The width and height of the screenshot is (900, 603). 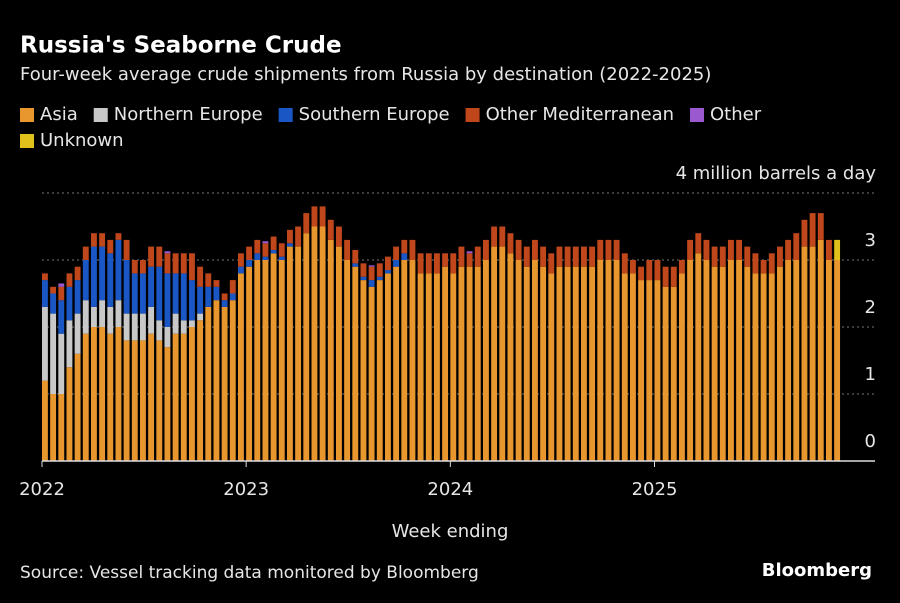 I want to click on chart-title: Russia's Seaborne Crude, so click(x=181, y=46).